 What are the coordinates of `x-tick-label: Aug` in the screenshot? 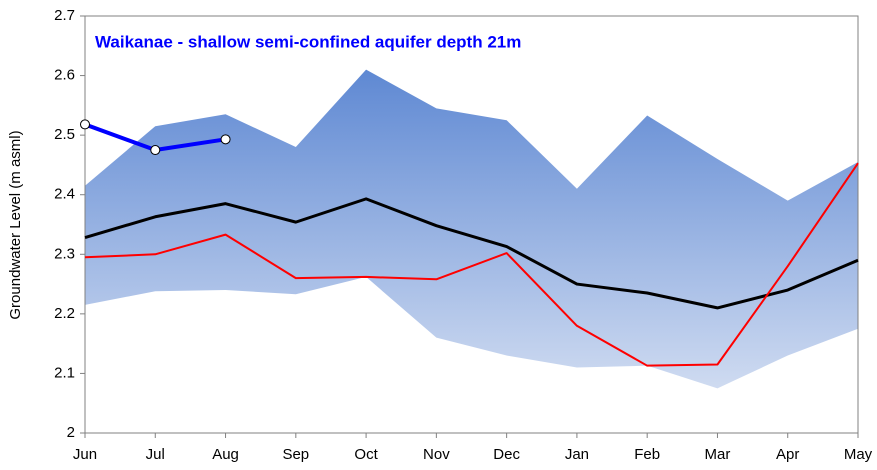 It's located at (225, 454).